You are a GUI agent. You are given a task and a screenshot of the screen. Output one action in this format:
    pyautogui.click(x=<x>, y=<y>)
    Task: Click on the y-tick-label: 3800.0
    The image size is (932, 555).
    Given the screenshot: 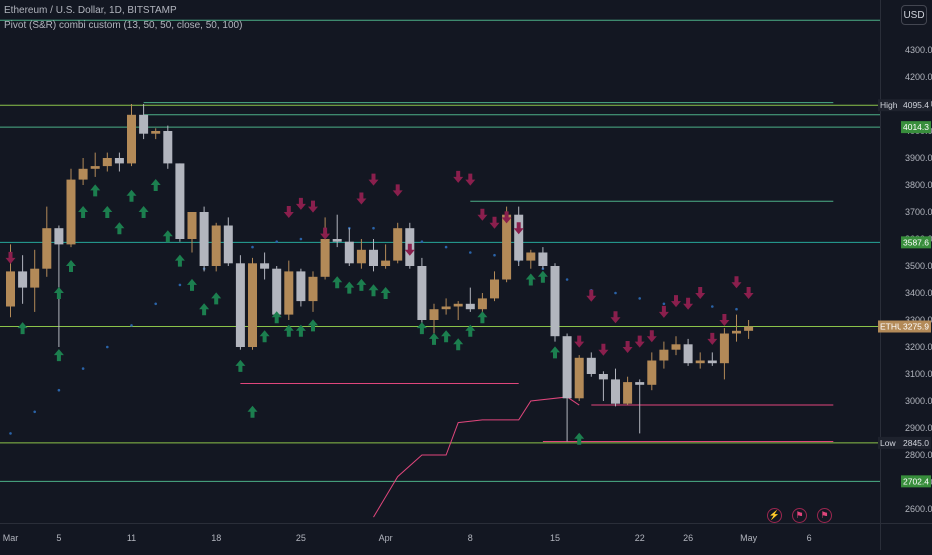 What is the action you would take?
    pyautogui.click(x=918, y=185)
    